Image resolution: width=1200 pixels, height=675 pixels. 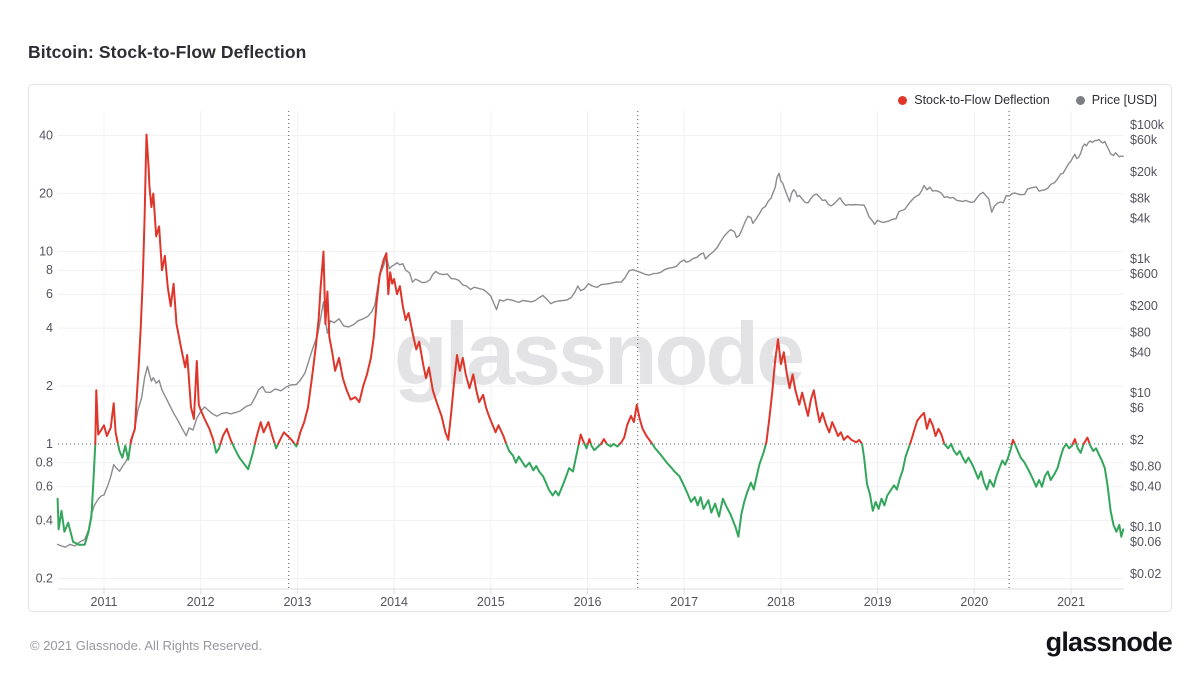 I want to click on svg-text: $2, so click(x=1137, y=440).